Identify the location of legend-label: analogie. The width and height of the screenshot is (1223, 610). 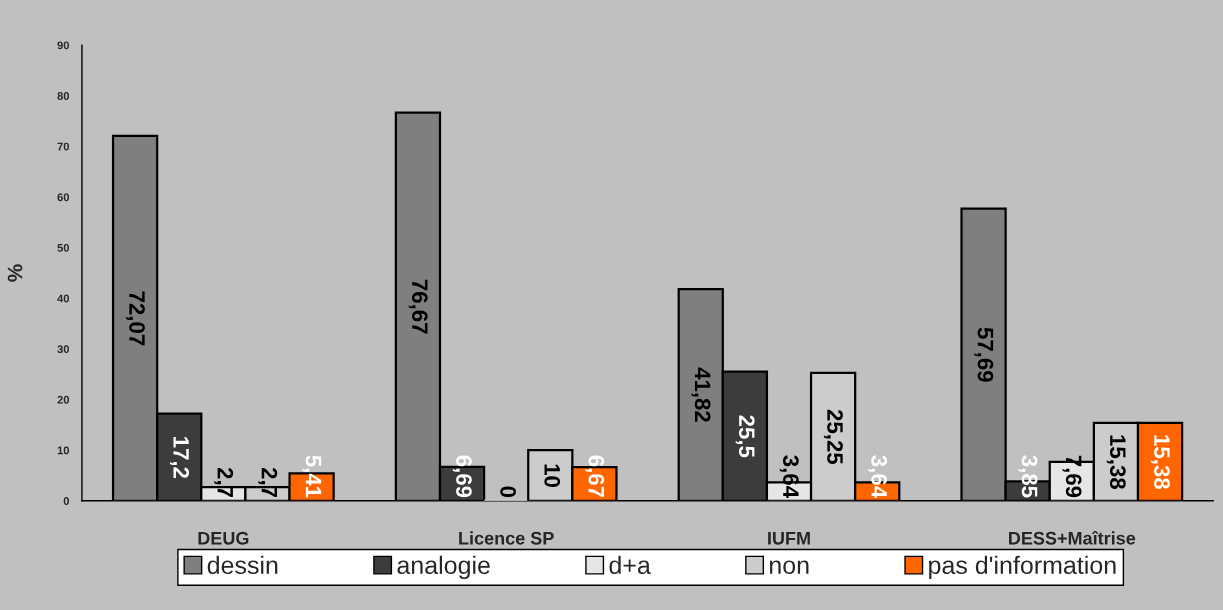
(443, 567).